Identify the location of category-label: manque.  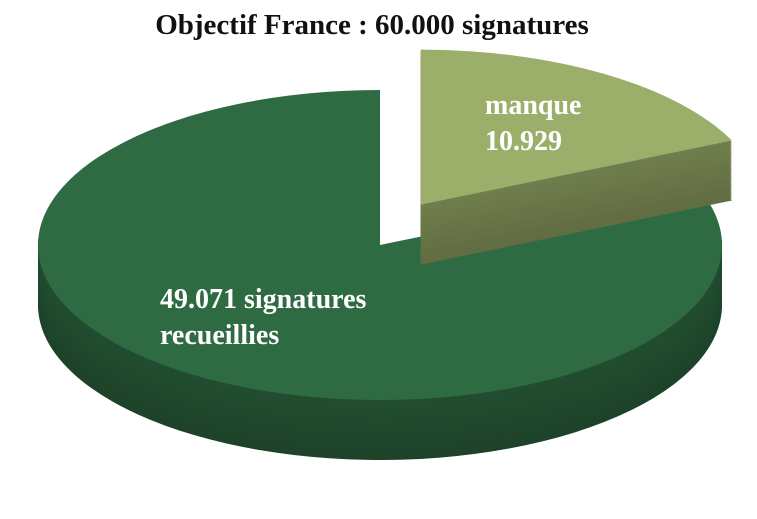
(533, 105).